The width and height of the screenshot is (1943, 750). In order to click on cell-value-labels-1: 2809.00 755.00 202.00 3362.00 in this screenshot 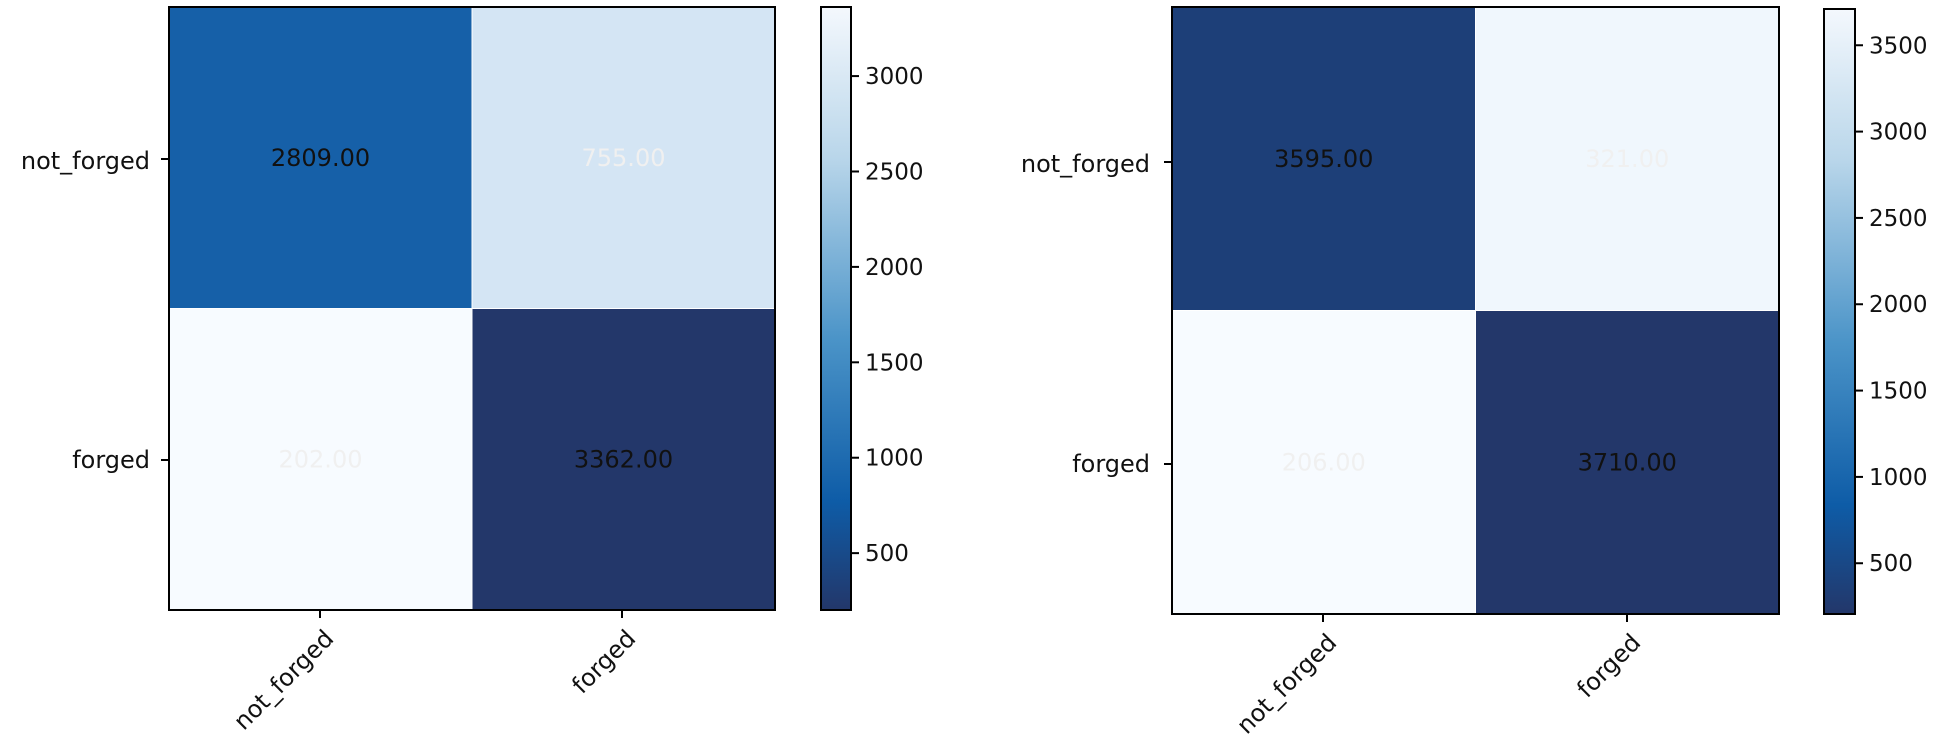, I will do `click(472, 309)`.